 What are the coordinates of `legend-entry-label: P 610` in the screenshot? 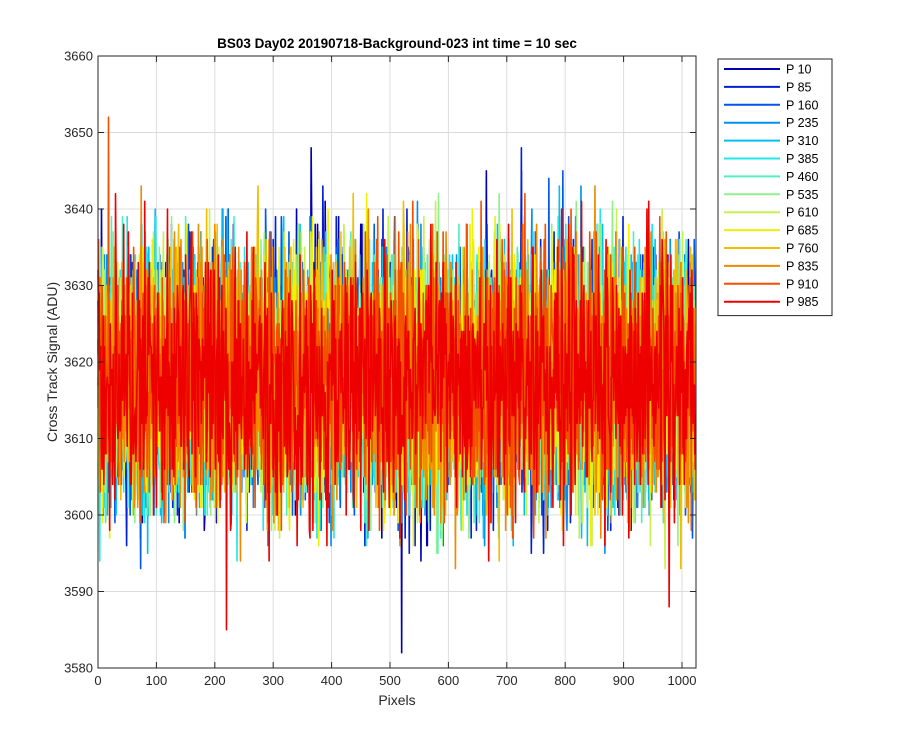 It's located at (802, 213).